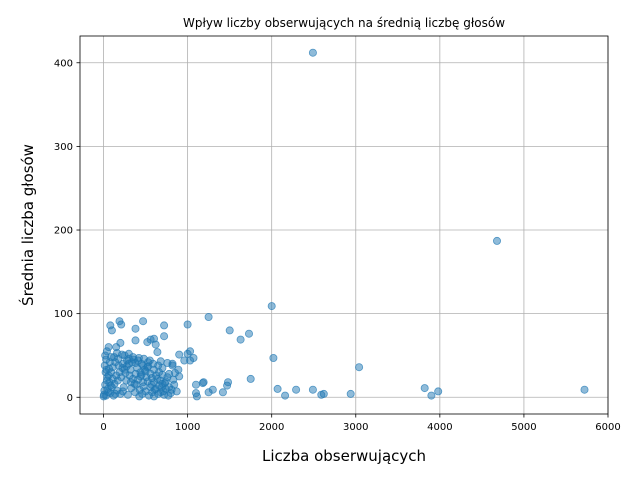 Image resolution: width=640 pixels, height=480 pixels. I want to click on y-tick-label: 400, so click(63, 63).